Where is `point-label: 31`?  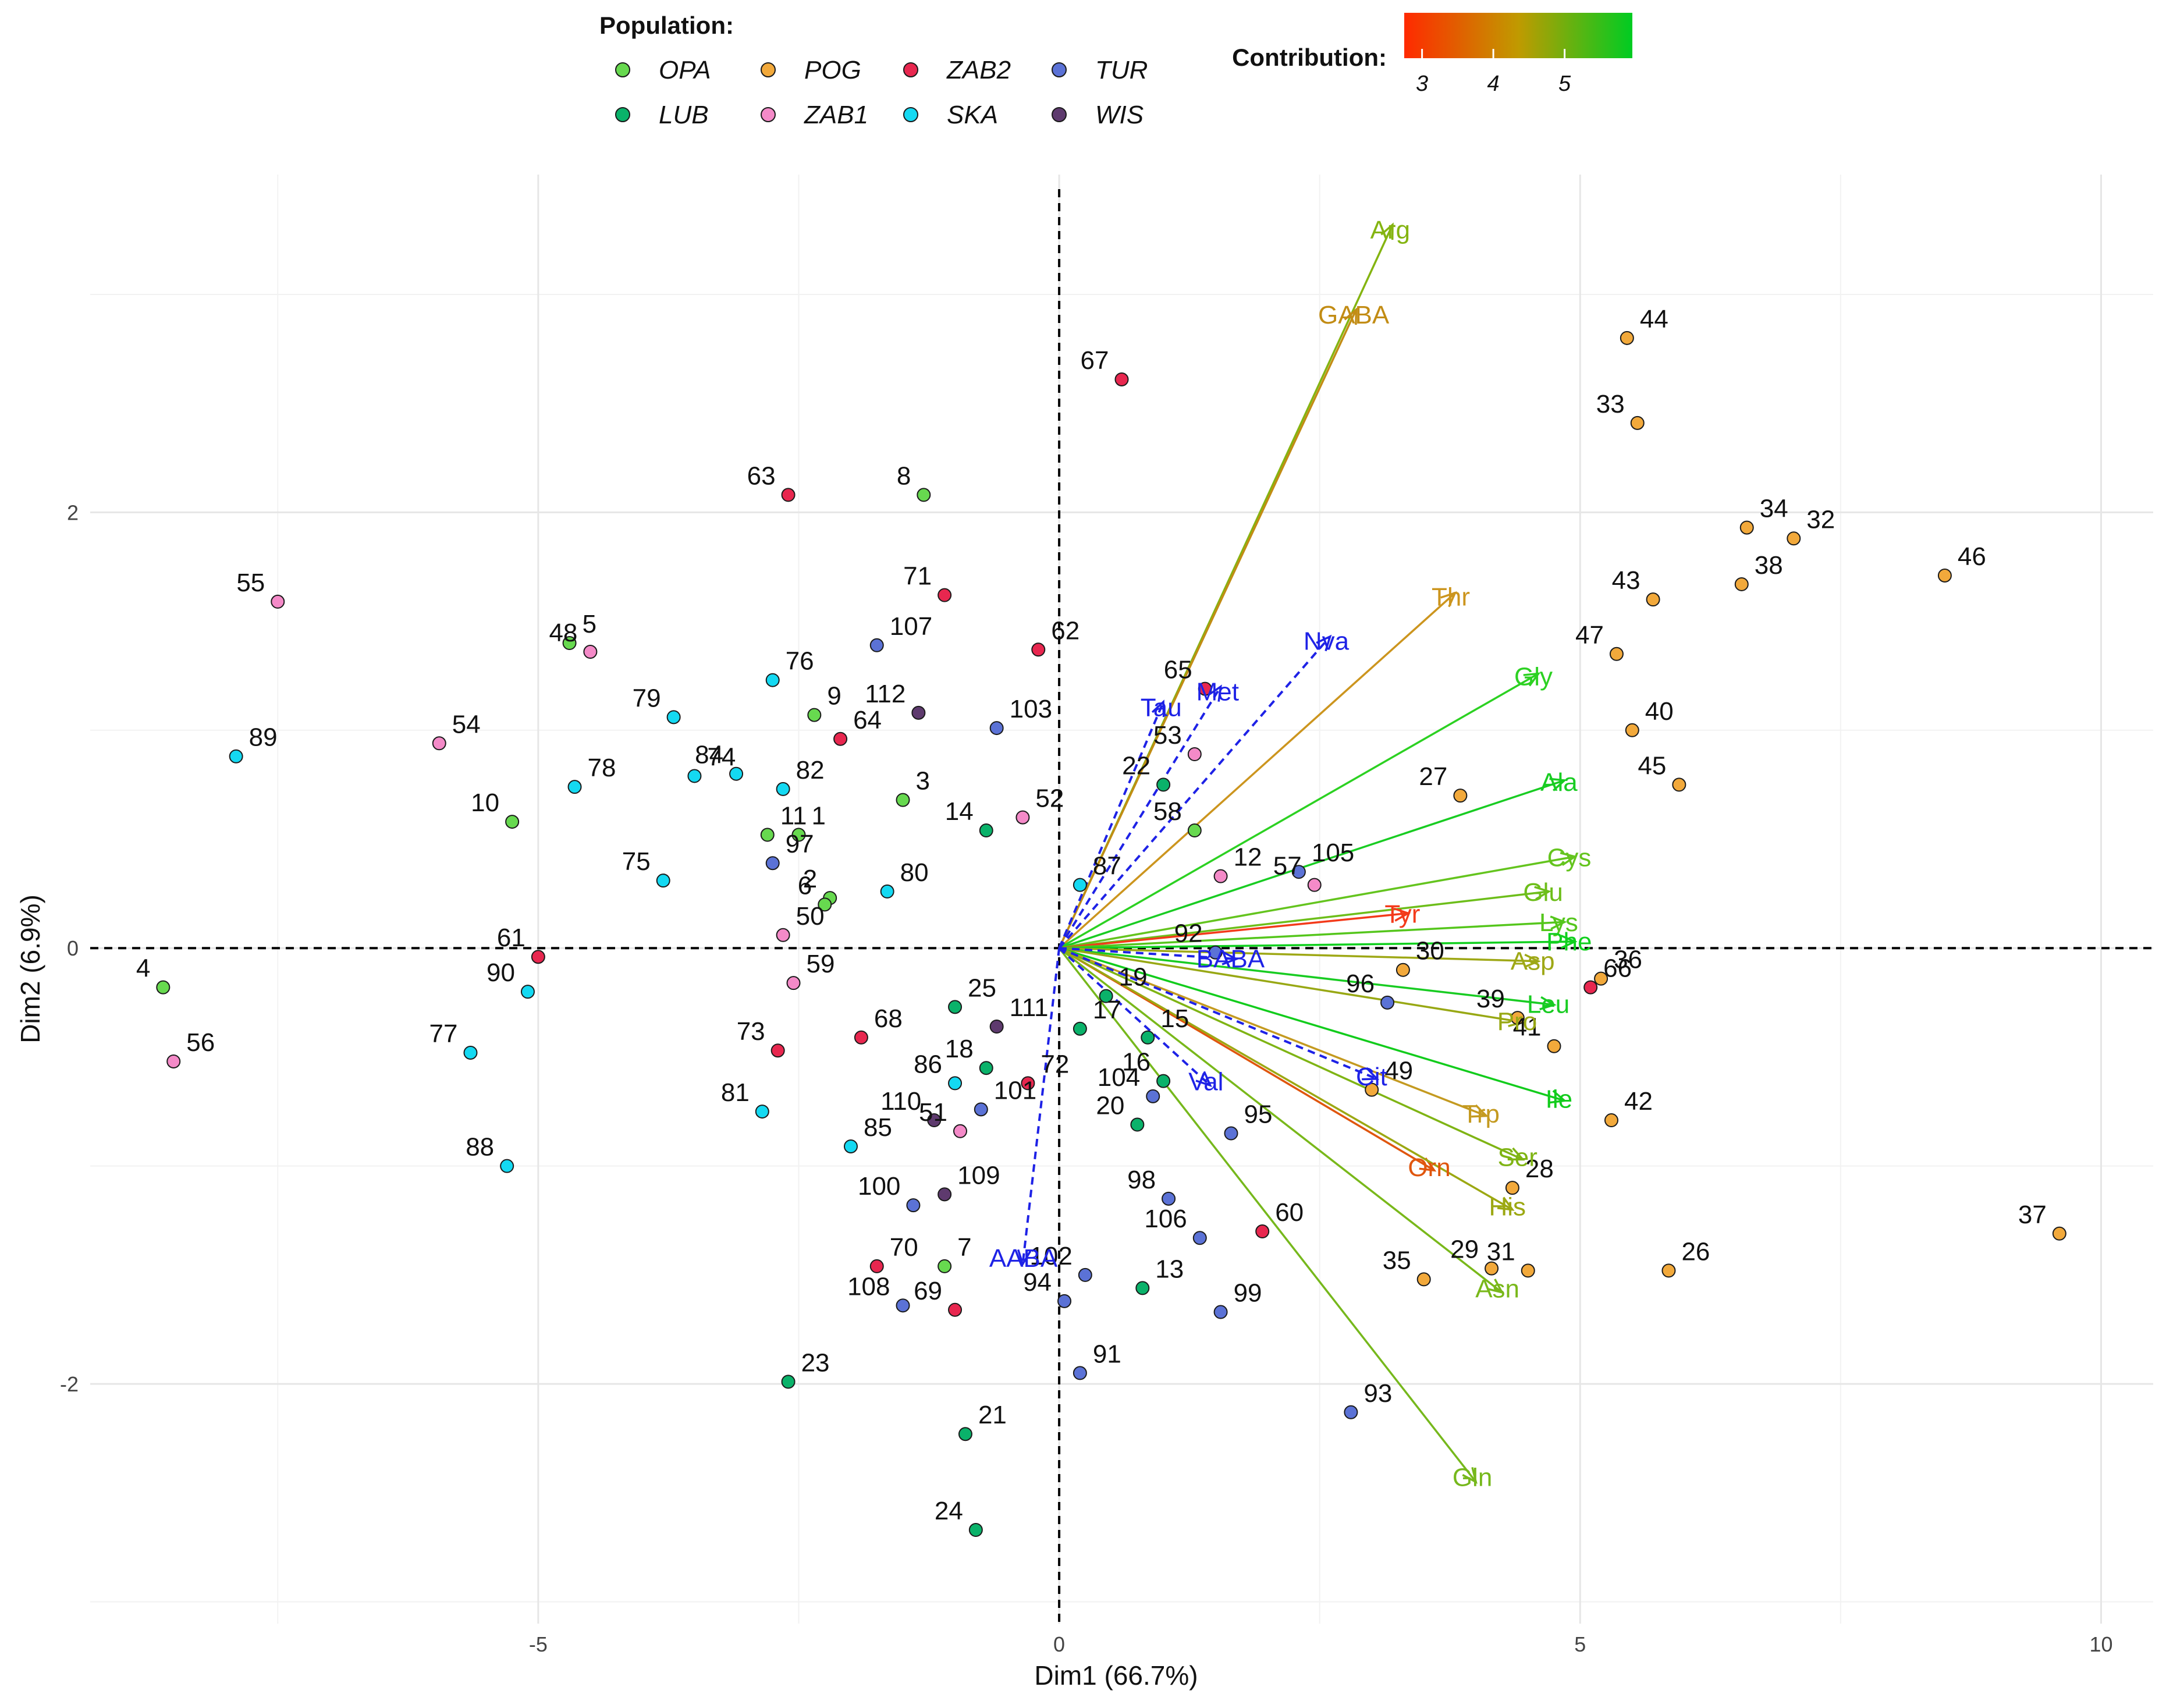
point-label: 31 is located at coordinates (1501, 1252).